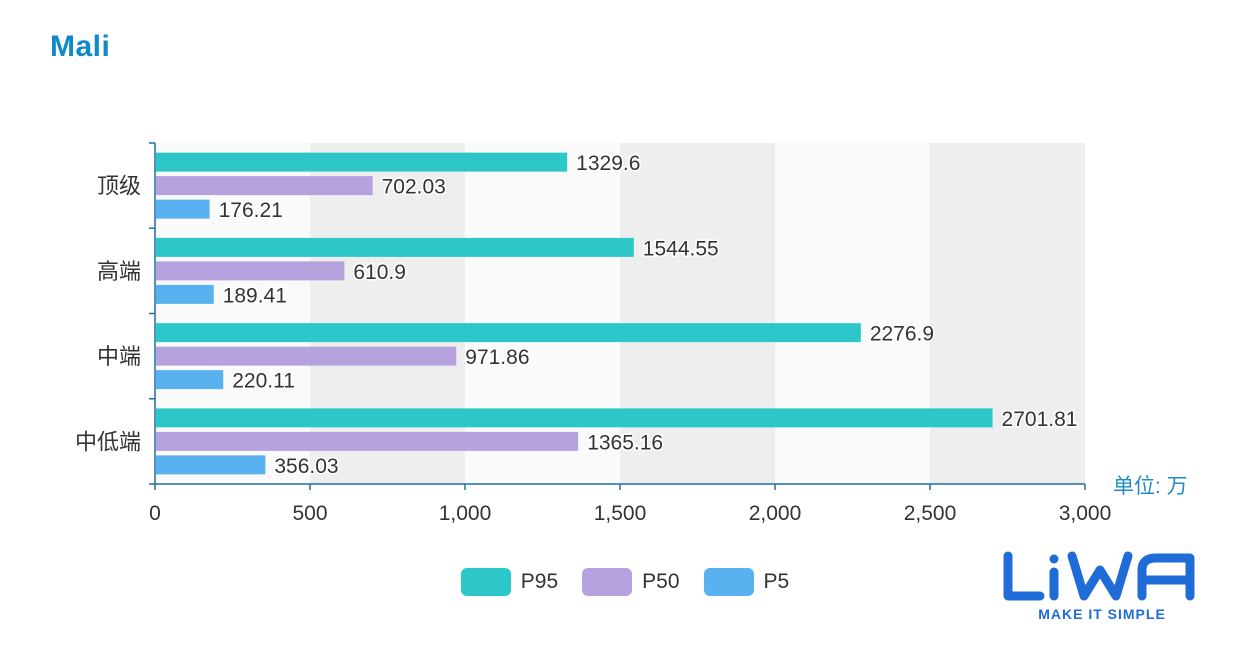 This screenshot has height=650, width=1250. What do you see at coordinates (930, 513) in the screenshot?
I see `x-tick-label: 2,500` at bounding box center [930, 513].